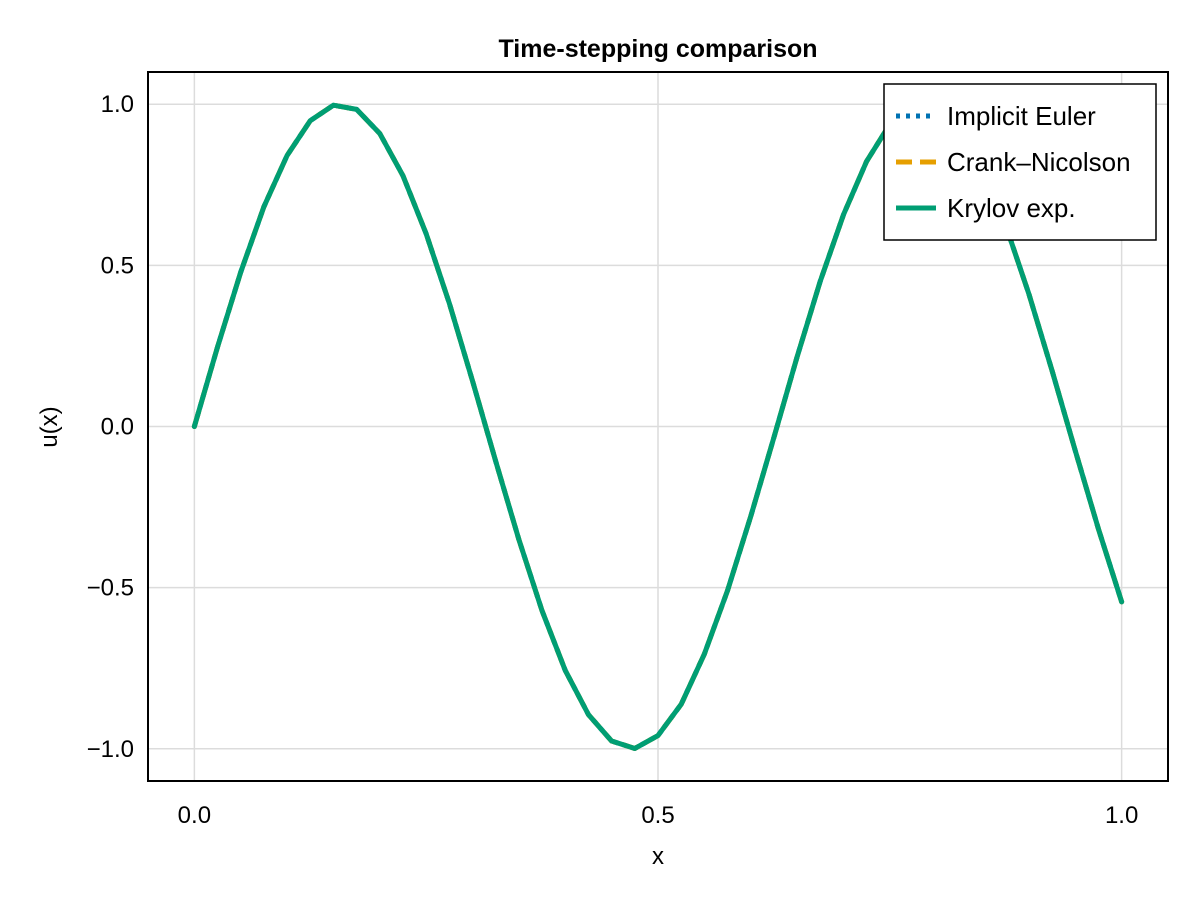  What do you see at coordinates (1021, 116) in the screenshot?
I see `legend-label: Implicit Euler` at bounding box center [1021, 116].